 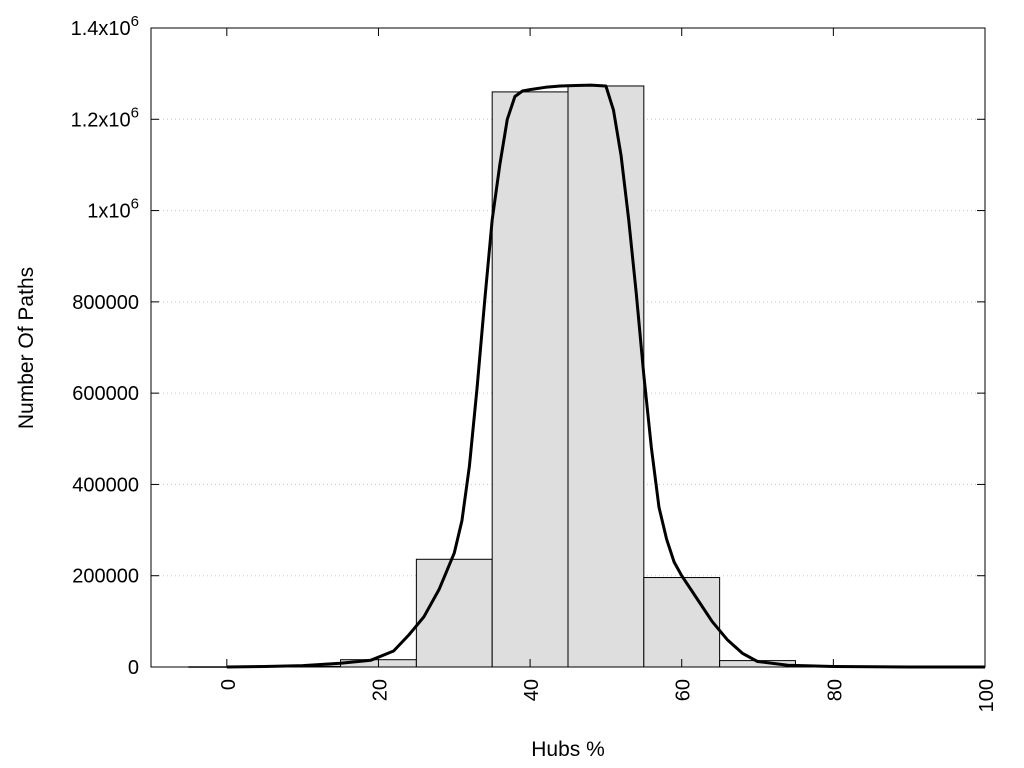 What do you see at coordinates (105, 485) in the screenshot?
I see `y-tick-label: 400000` at bounding box center [105, 485].